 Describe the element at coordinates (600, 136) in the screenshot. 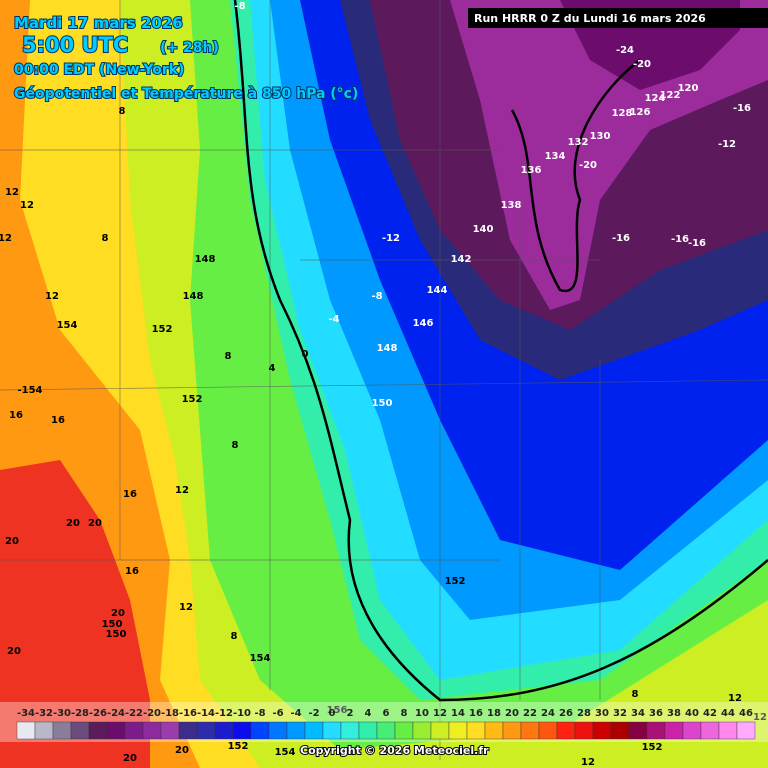

I see `contour-label: 130` at that location.